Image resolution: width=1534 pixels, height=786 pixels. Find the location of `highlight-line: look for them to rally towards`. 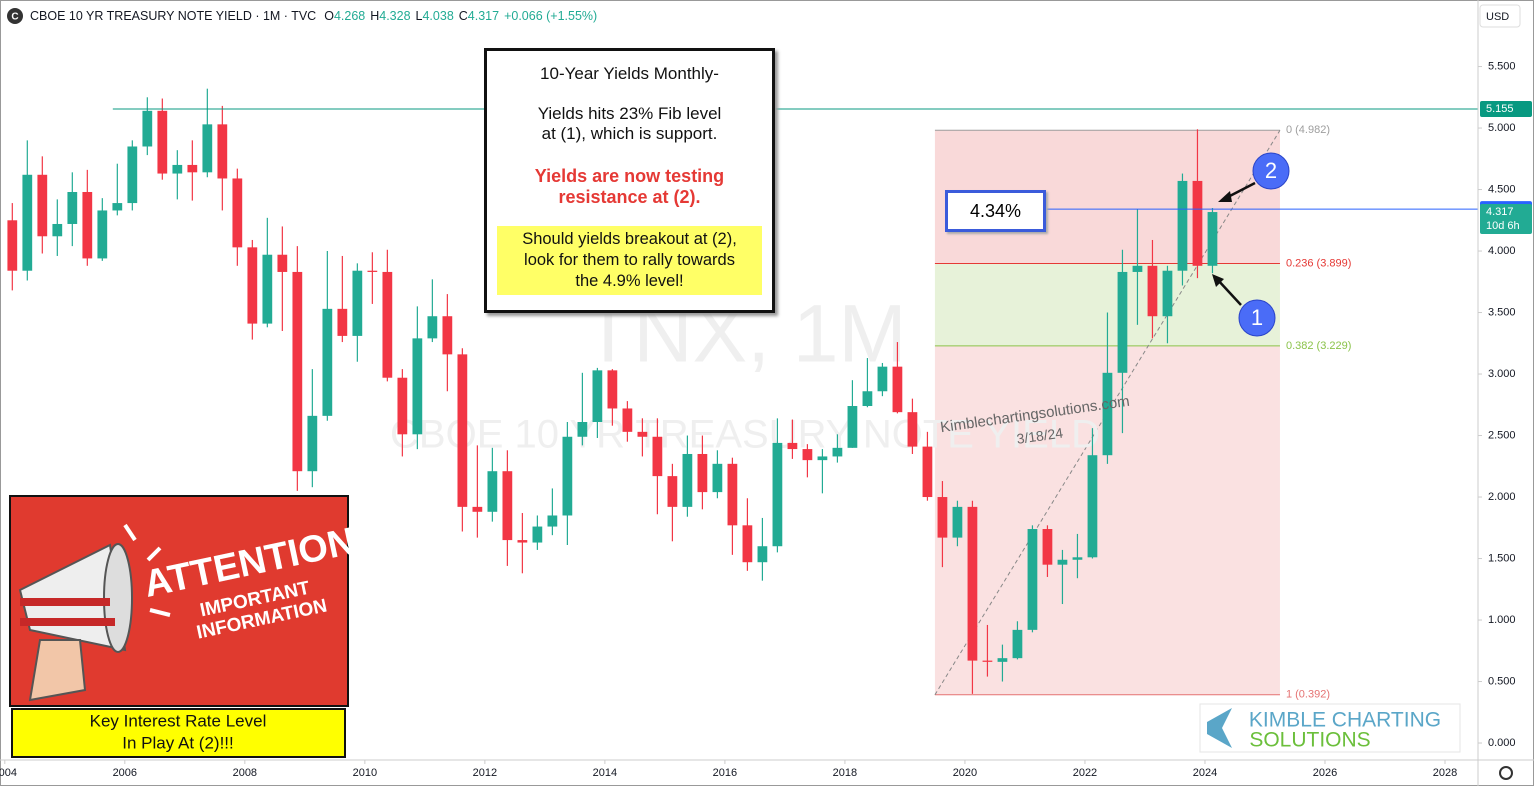

highlight-line: look for them to rally towards is located at coordinates (629, 260).